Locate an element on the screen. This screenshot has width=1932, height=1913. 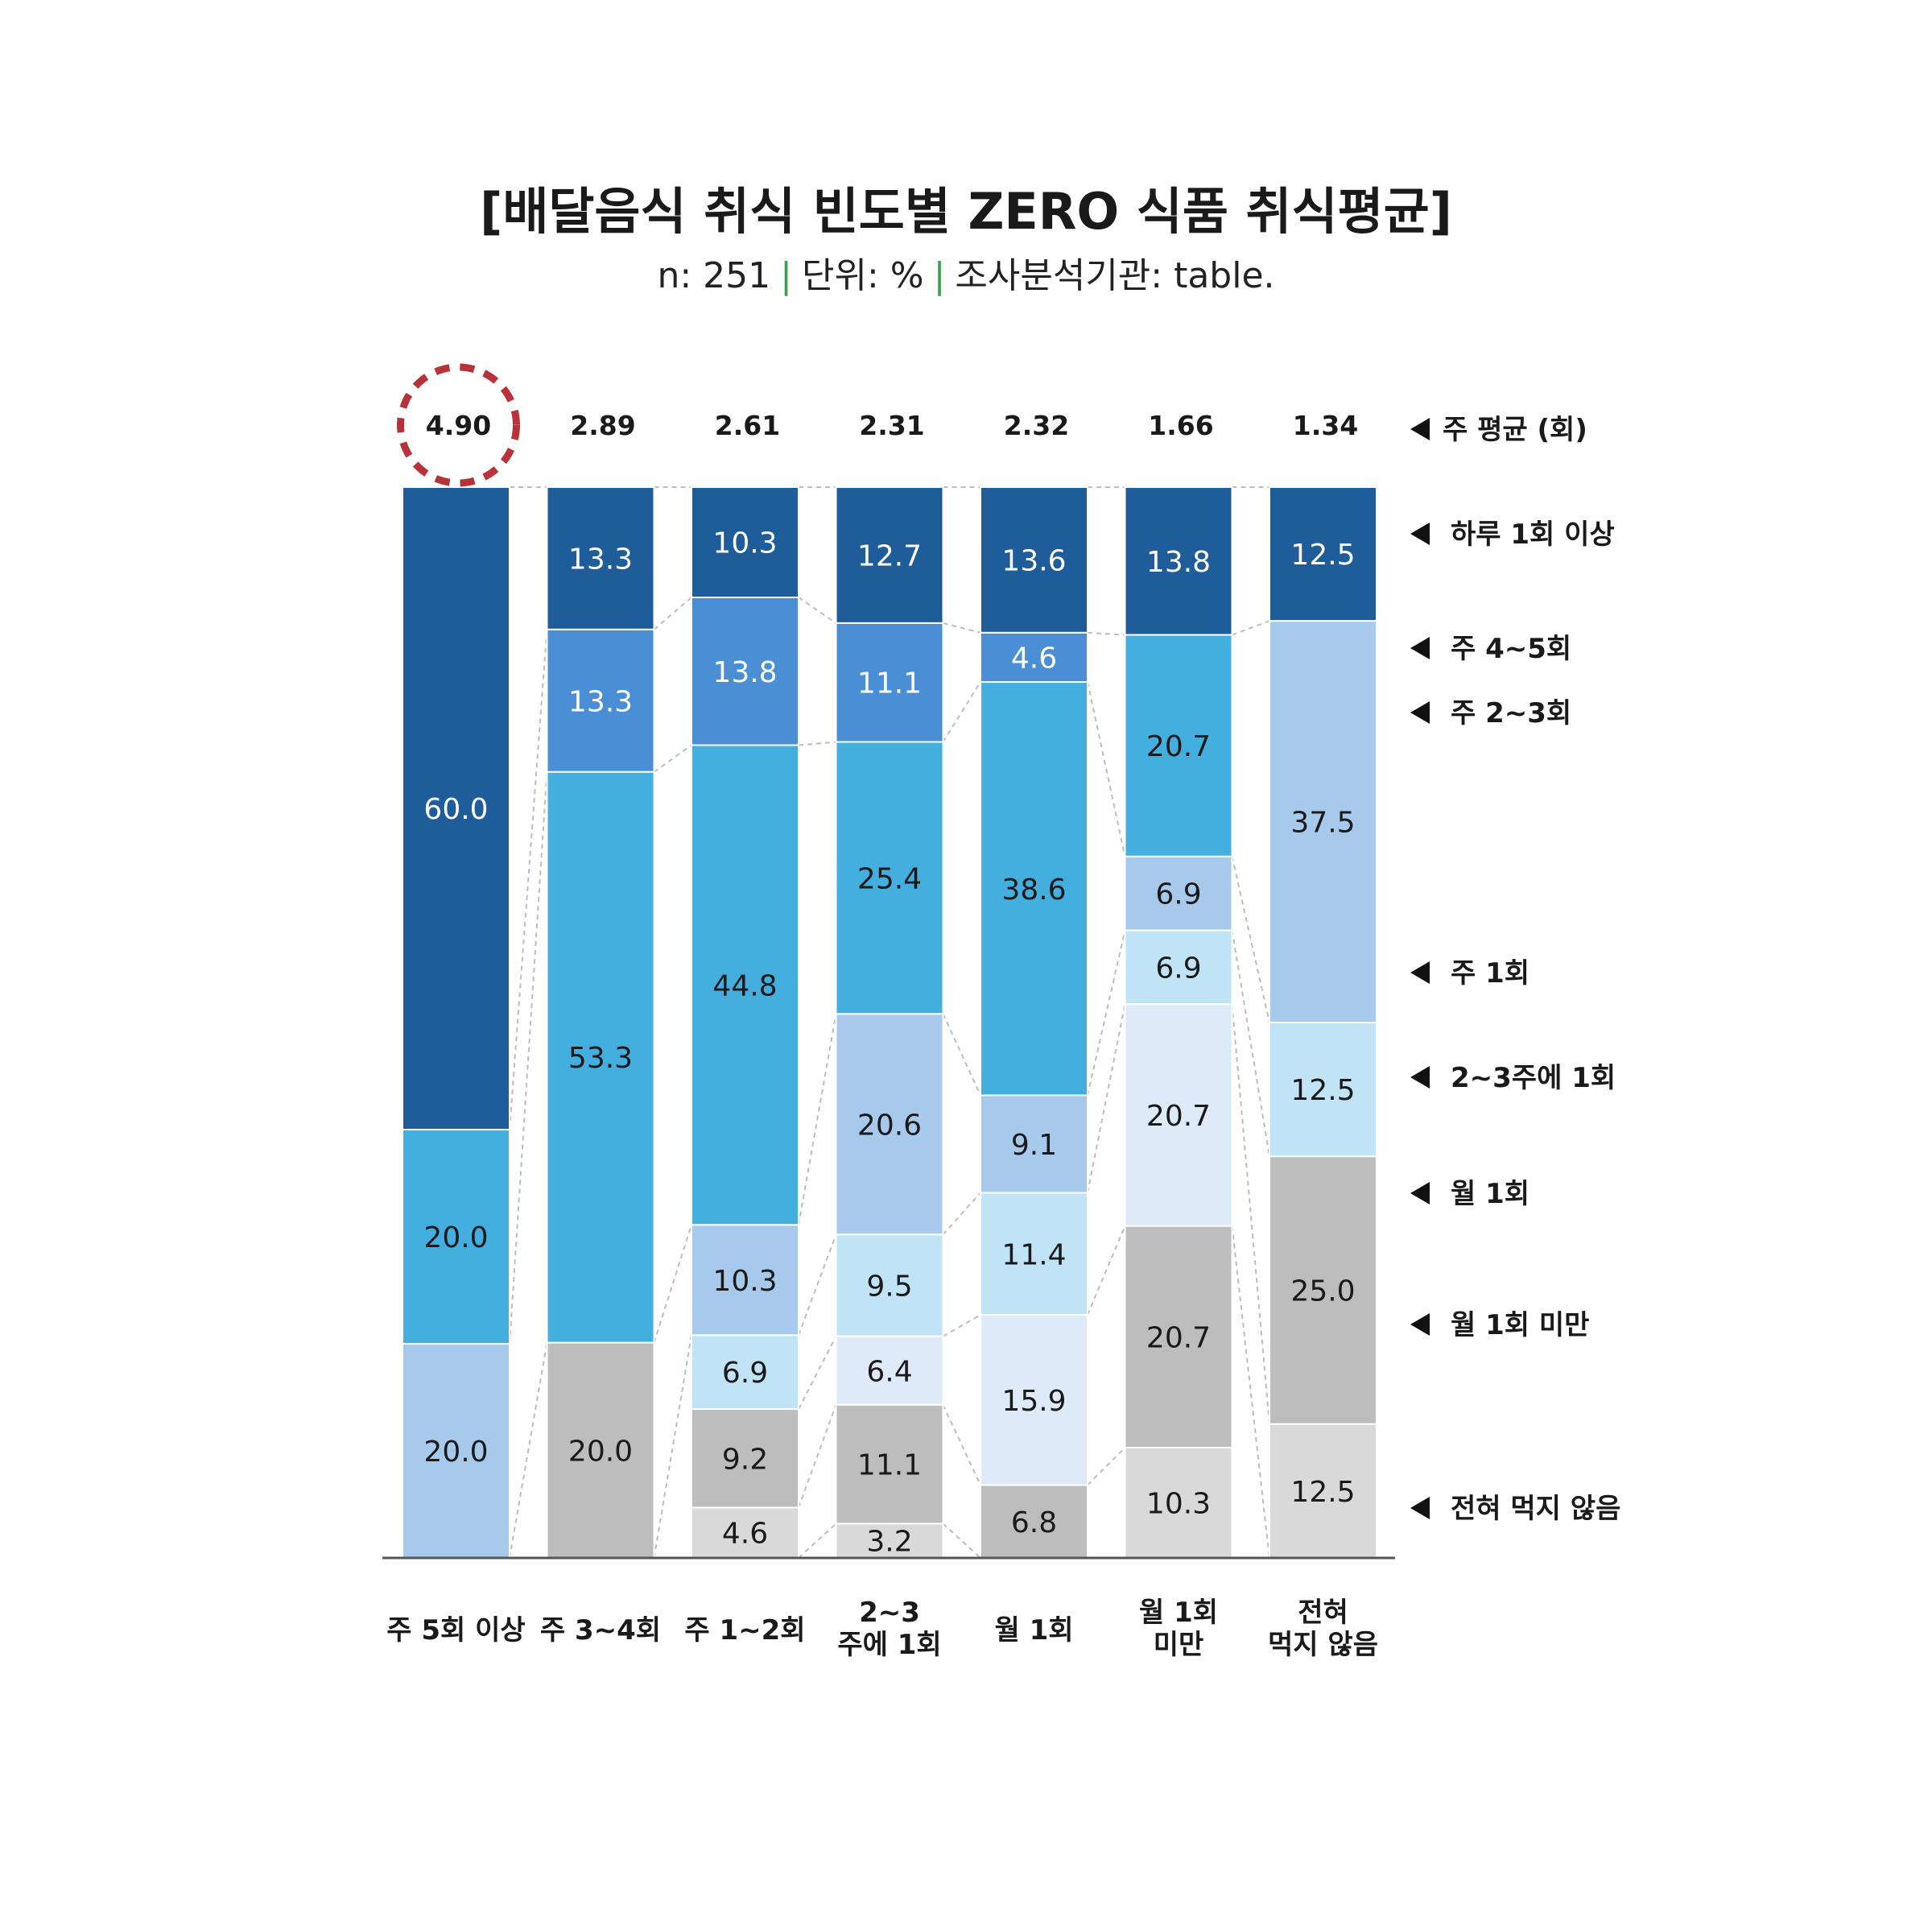
data-label: 6.9 is located at coordinates (1178, 968).